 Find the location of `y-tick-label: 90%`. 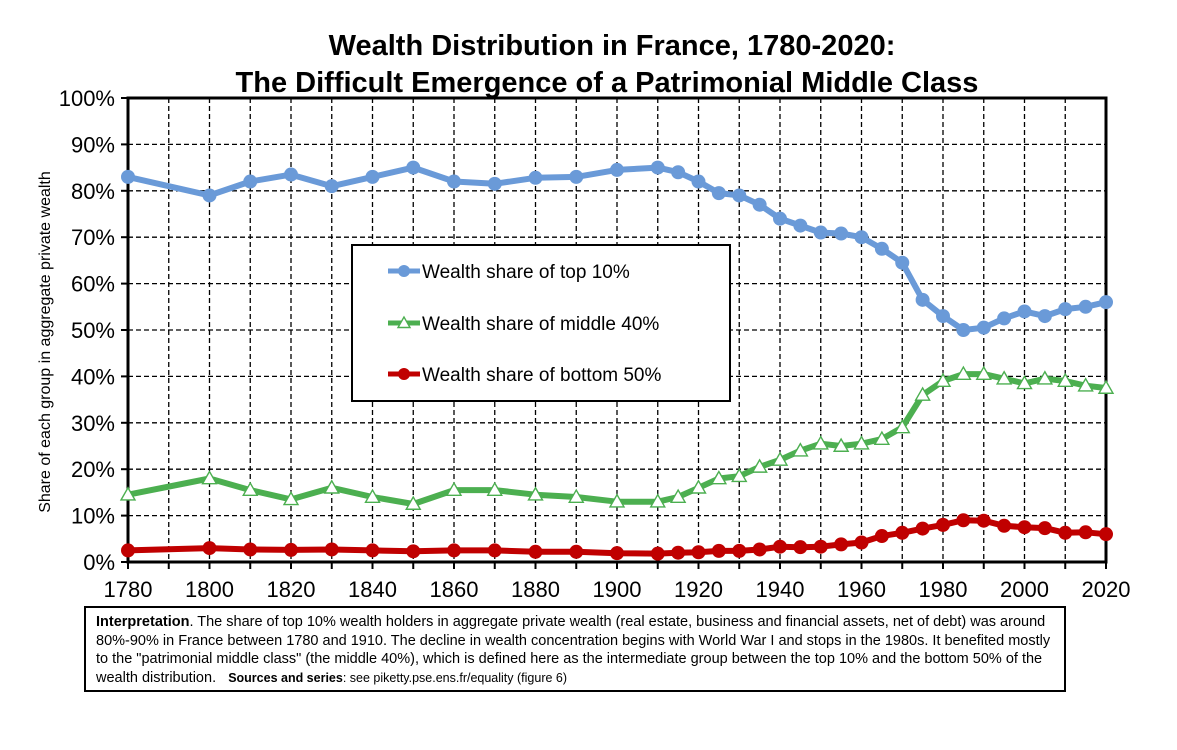

y-tick-label: 90% is located at coordinates (93, 144).